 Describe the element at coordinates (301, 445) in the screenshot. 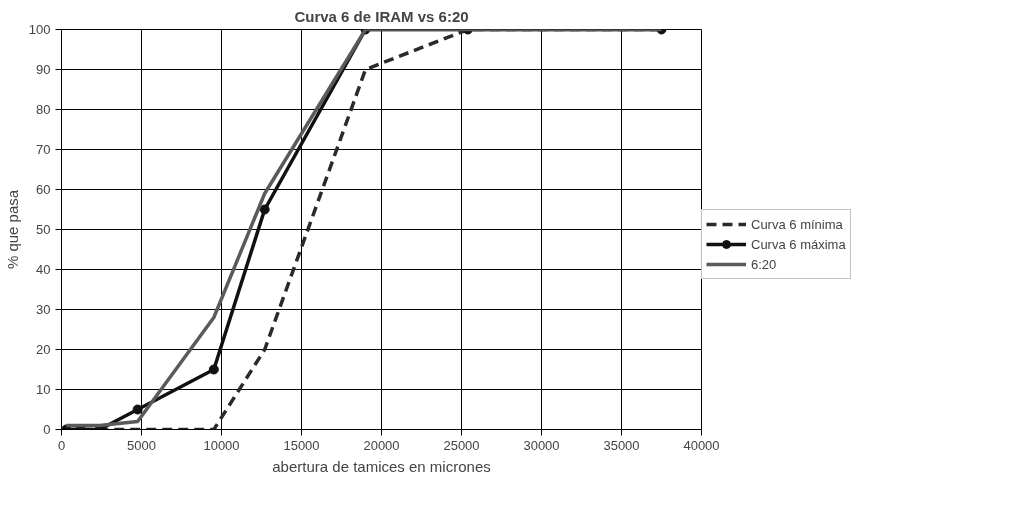

I see `x-tick-label: 15000` at that location.